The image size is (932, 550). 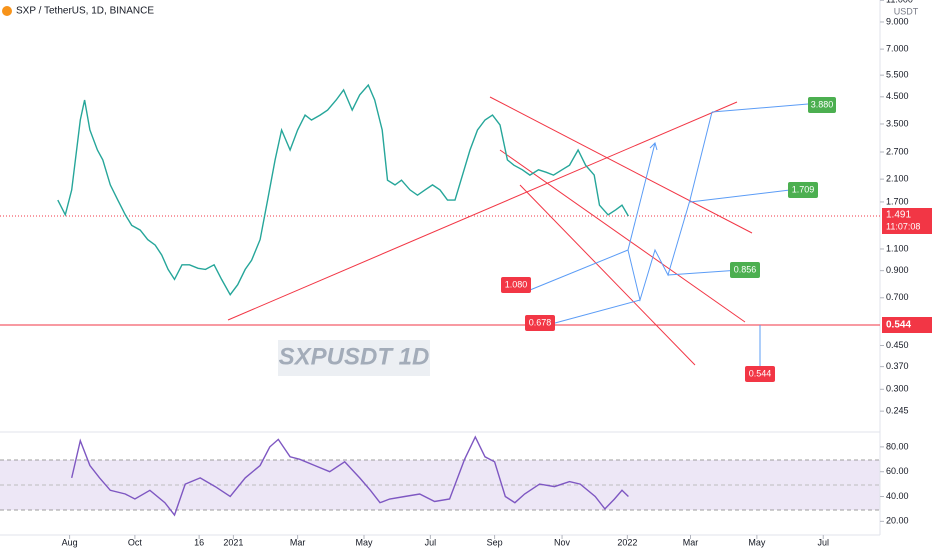 What do you see at coordinates (897, 151) in the screenshot?
I see `y-tick-label: 2.700` at bounding box center [897, 151].